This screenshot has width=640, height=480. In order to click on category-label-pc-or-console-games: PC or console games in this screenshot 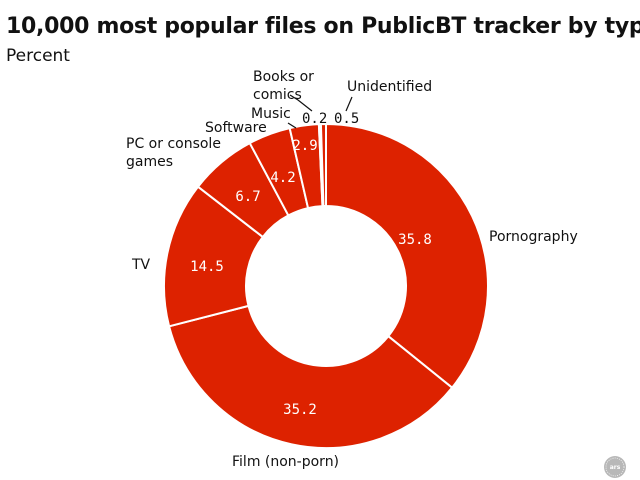, I will do `click(173, 153)`.